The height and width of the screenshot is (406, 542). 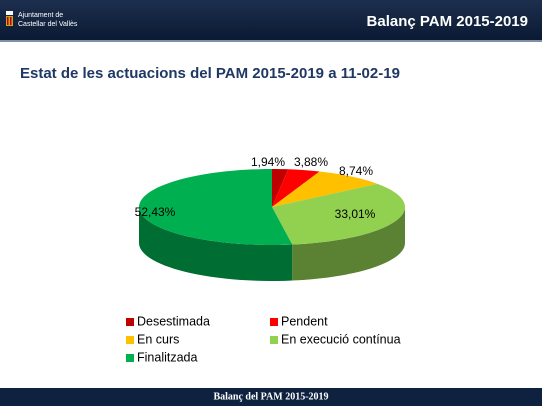 I want to click on legend-label: En curs, so click(x=158, y=339).